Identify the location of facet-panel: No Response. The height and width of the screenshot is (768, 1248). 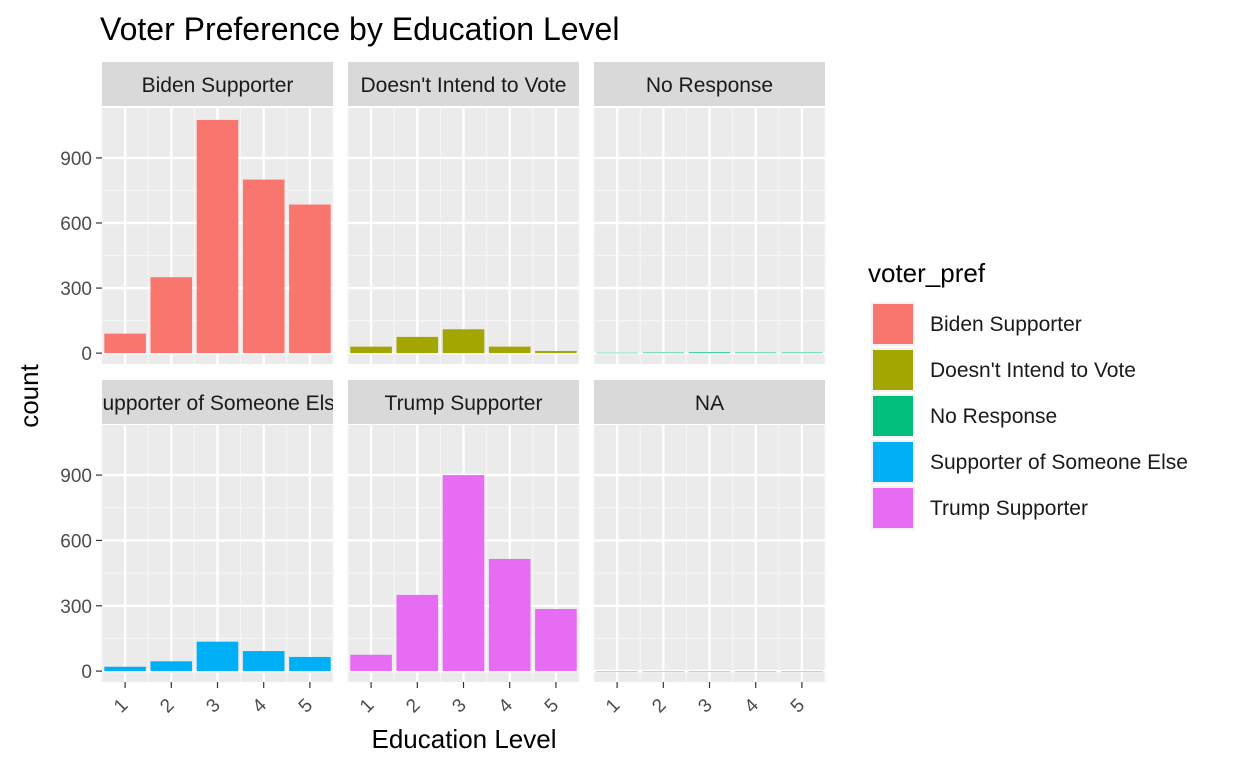
(709, 213).